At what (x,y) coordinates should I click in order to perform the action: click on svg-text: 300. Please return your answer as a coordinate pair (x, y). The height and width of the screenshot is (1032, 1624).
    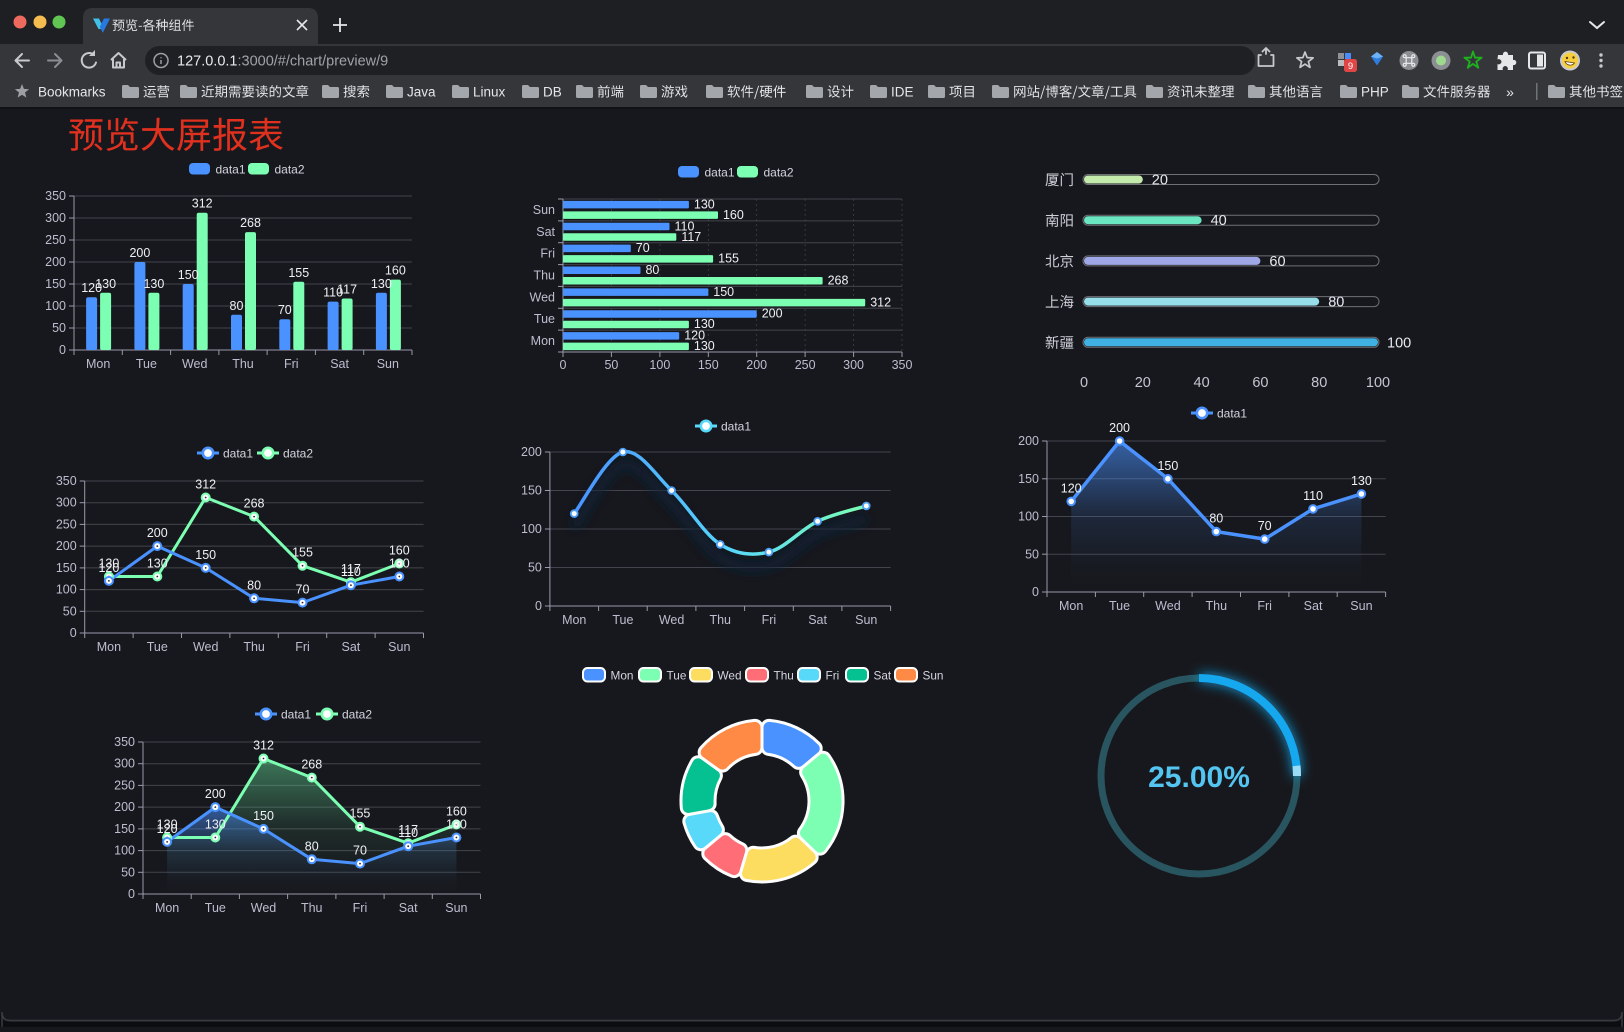
    Looking at the image, I should click on (66, 503).